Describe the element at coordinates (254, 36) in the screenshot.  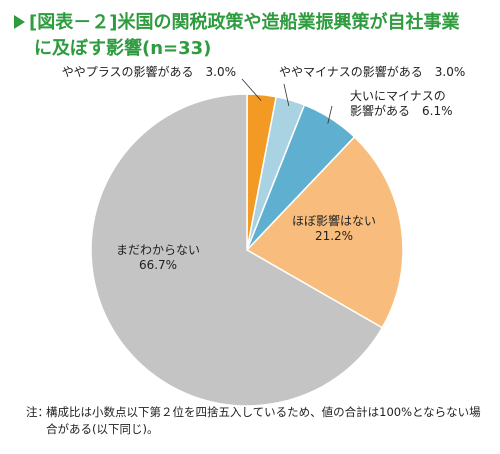
I see `chart-title: [図表－２]米国の関税政策や造船業振興策が自社事業 に及ぼす影響(n=33)` at that location.